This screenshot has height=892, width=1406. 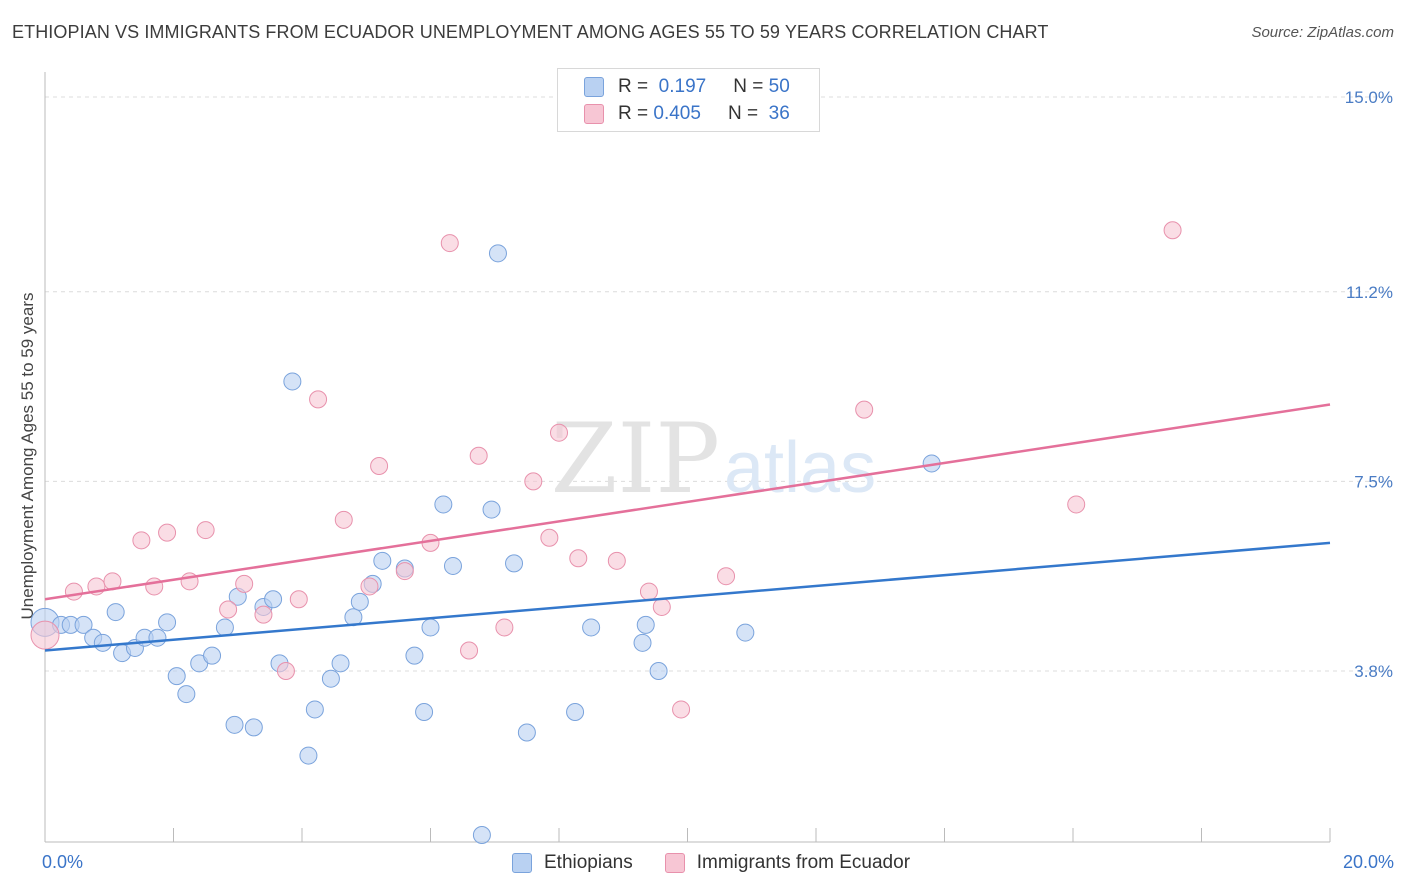 I want to click on y-tick-labels: 3.8% 7.5% 11.2% 15.0%, so click(x=1369, y=384).